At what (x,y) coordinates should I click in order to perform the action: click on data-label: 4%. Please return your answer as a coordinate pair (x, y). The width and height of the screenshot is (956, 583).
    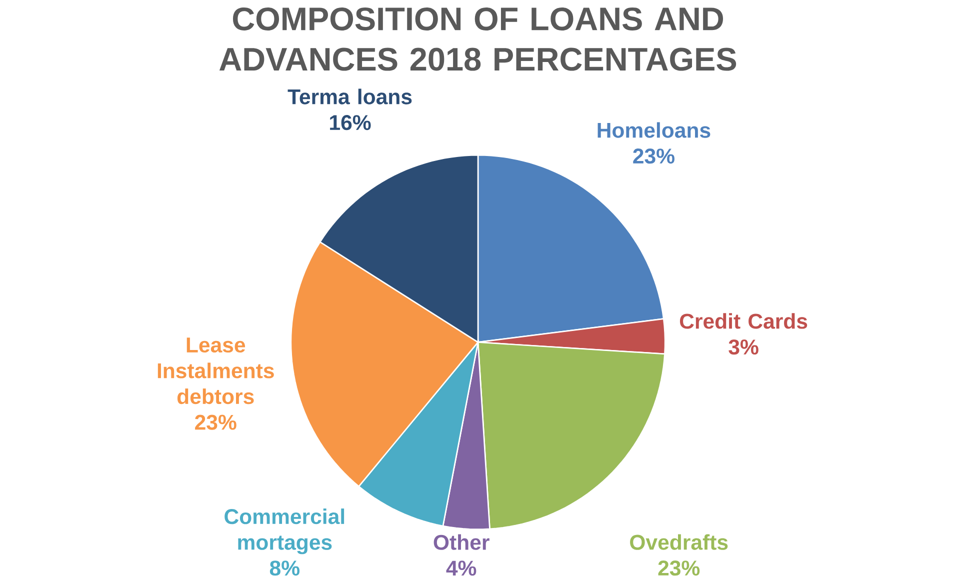
    Looking at the image, I should click on (461, 568).